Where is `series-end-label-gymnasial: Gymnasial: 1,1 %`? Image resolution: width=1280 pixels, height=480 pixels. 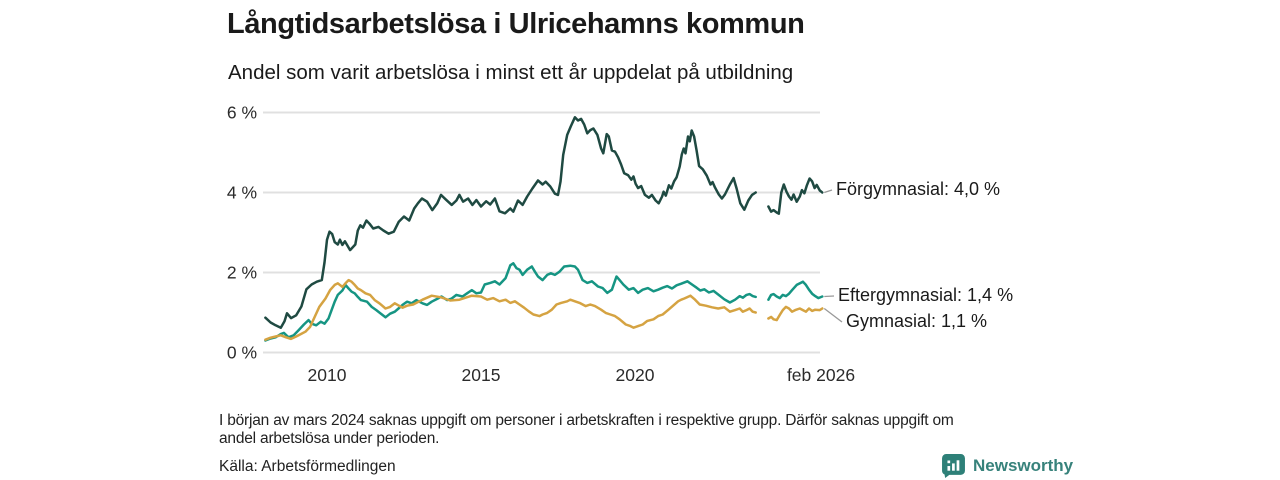 series-end-label-gymnasial: Gymnasial: 1,1 % is located at coordinates (916, 321).